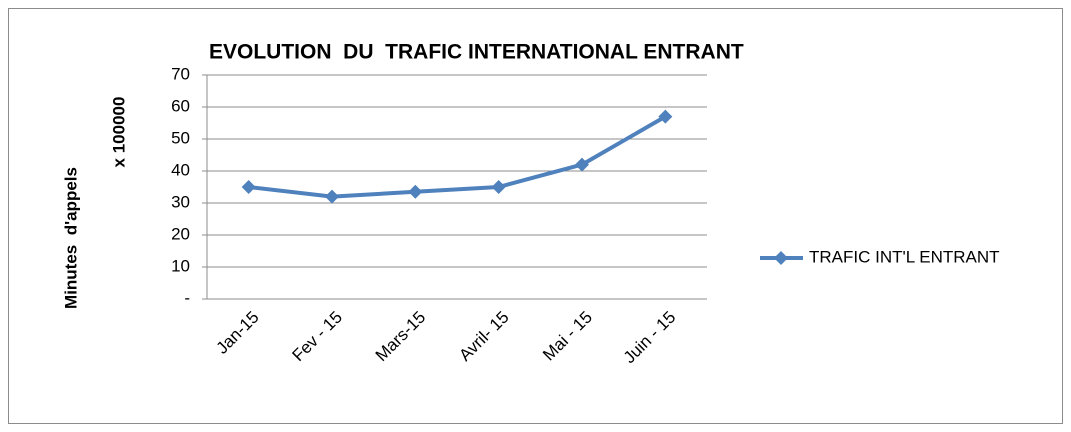 This screenshot has height=432, width=1071. Describe the element at coordinates (457, 156) in the screenshot. I see `series-line` at that location.